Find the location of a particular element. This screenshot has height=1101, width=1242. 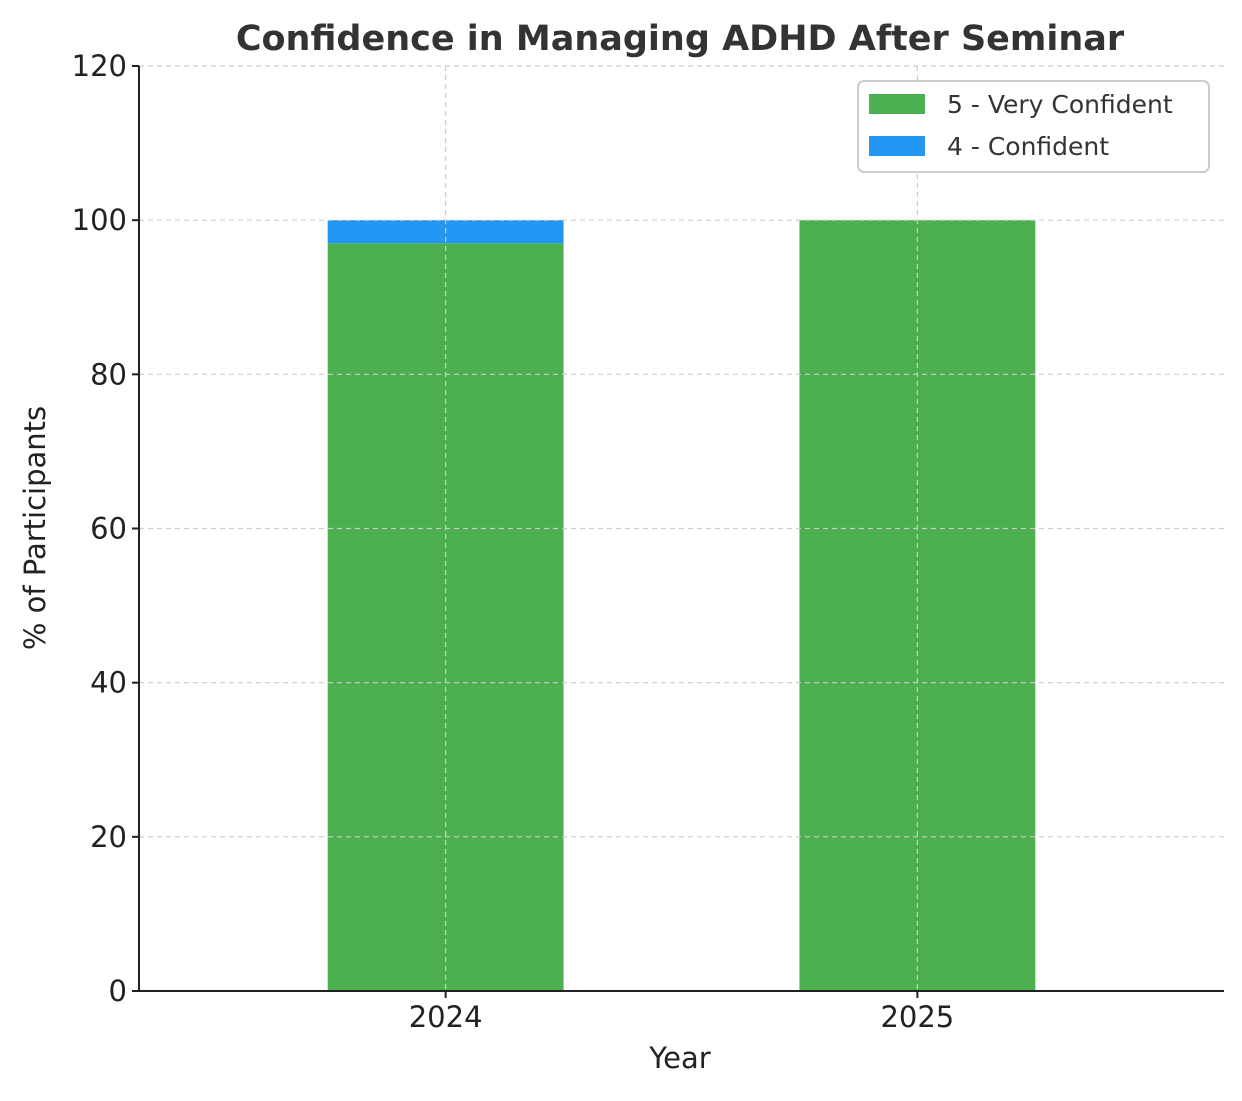

y-tick-label: 80 is located at coordinates (108, 374).